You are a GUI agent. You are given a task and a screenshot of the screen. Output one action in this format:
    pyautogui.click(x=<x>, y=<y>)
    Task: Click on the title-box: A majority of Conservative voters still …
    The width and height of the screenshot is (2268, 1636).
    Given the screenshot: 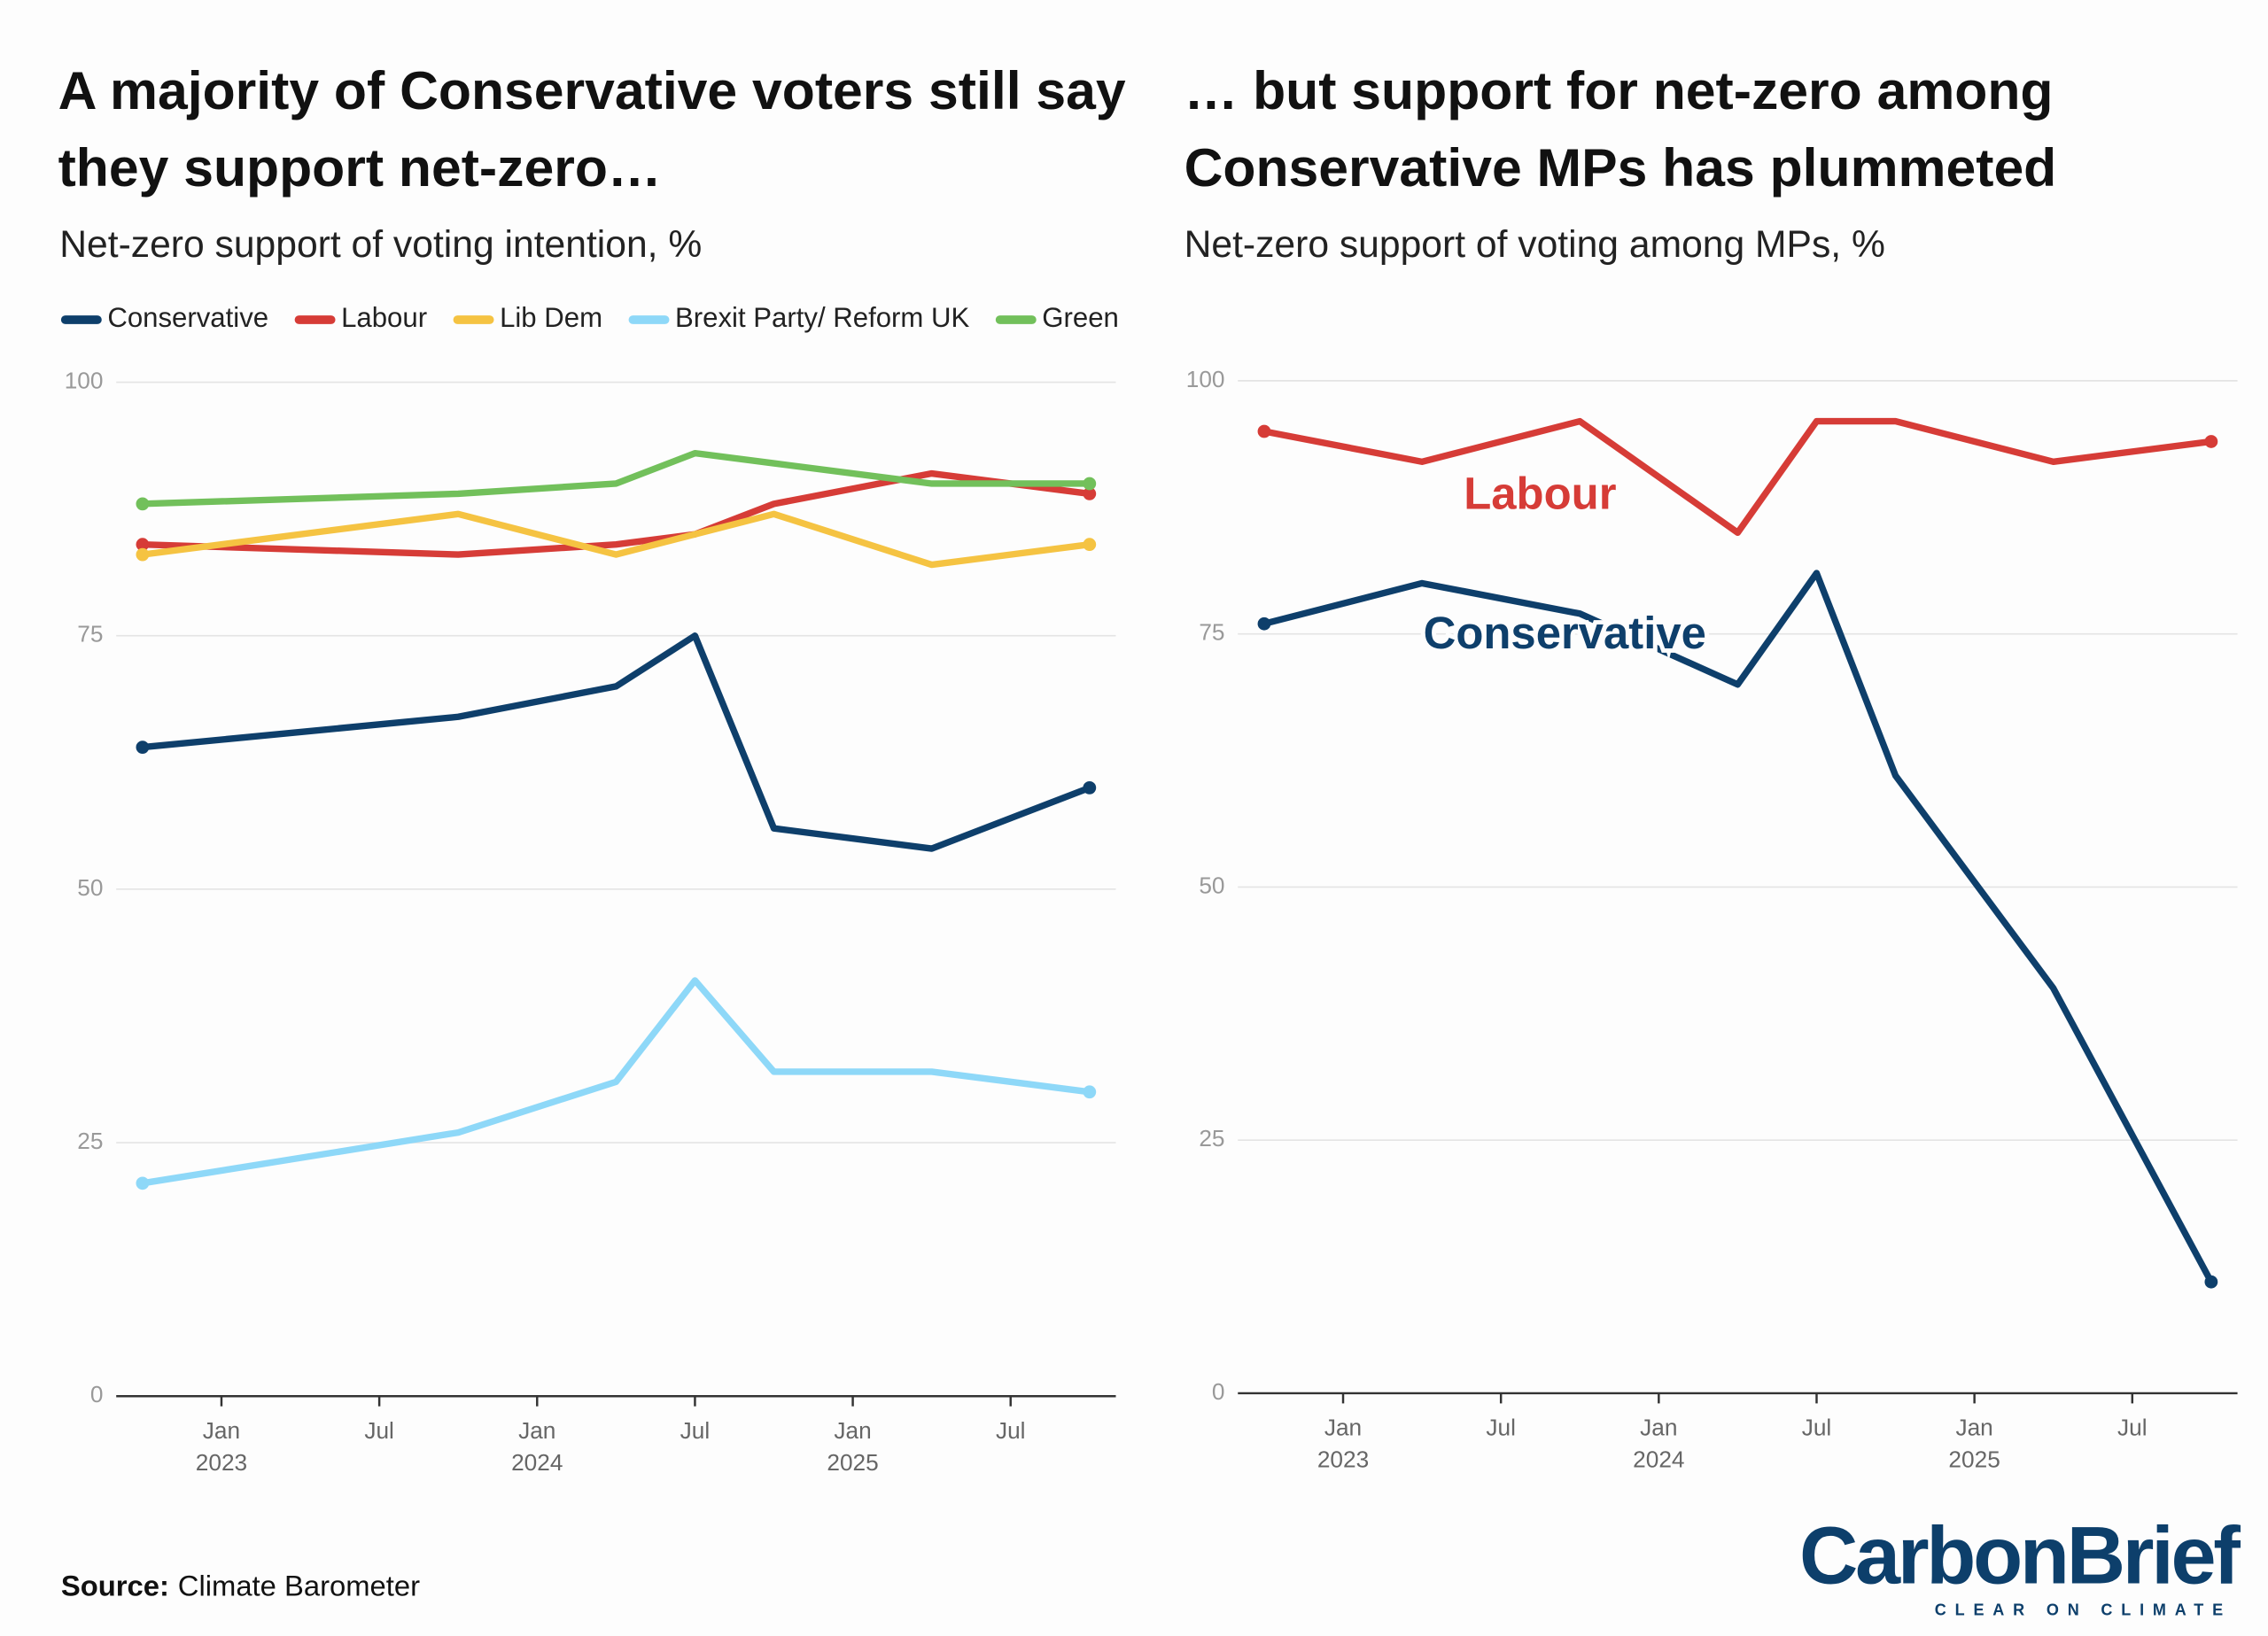 What is the action you would take?
    pyautogui.click(x=592, y=129)
    